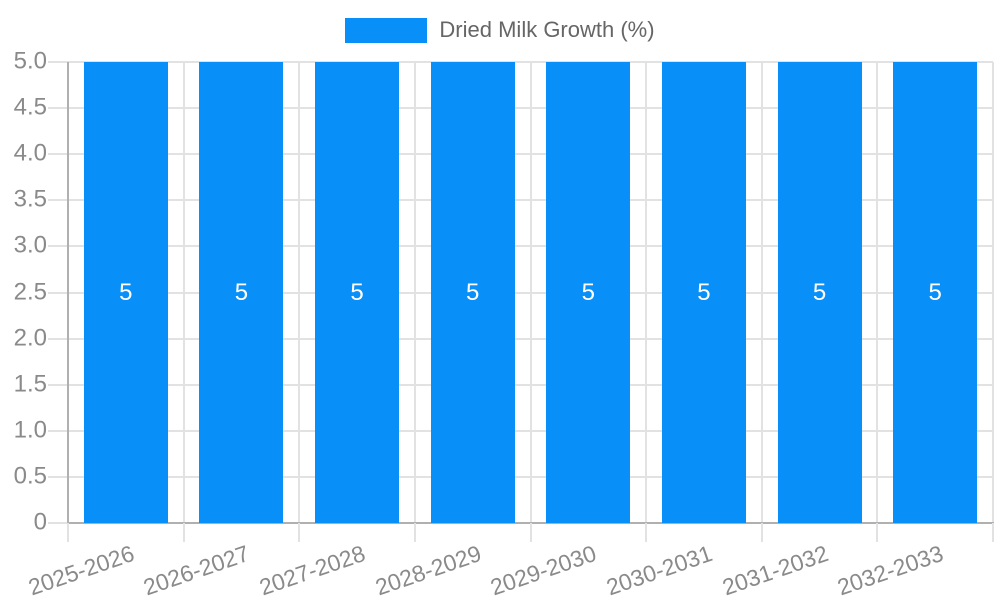  Describe the element at coordinates (30, 291) in the screenshot. I see `y-tick-label: 2.5` at that location.